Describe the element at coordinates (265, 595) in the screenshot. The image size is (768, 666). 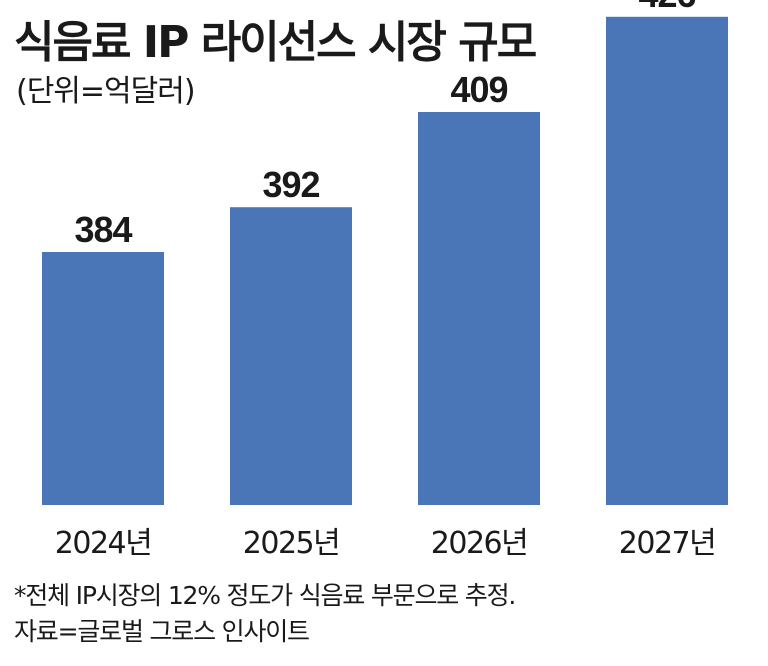
I see `footnote-note: *전체 IP시장의 12% 정도가 식음료 부문으로 추정.` at that location.